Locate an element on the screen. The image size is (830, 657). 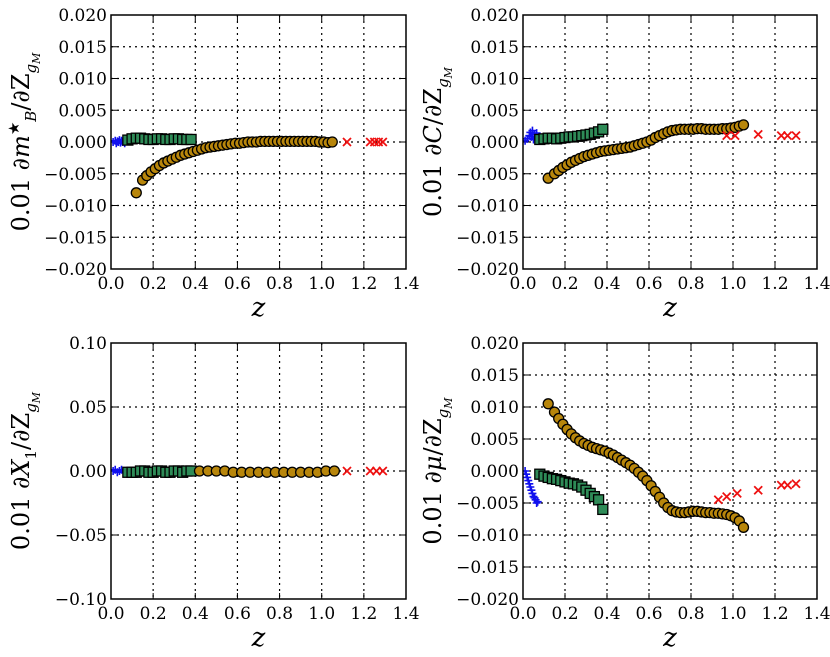
y-axis-label: 0.01 ∂m★B/∂ZgM is located at coordinates (24, 142).